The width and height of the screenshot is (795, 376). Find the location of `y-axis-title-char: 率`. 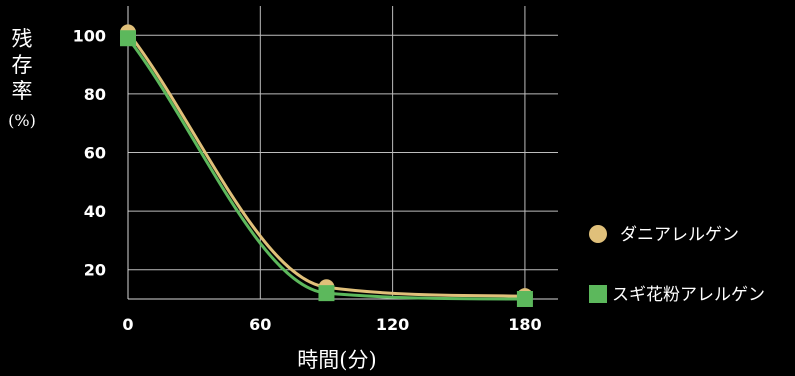

y-axis-title-char: 率 is located at coordinates (22, 91).